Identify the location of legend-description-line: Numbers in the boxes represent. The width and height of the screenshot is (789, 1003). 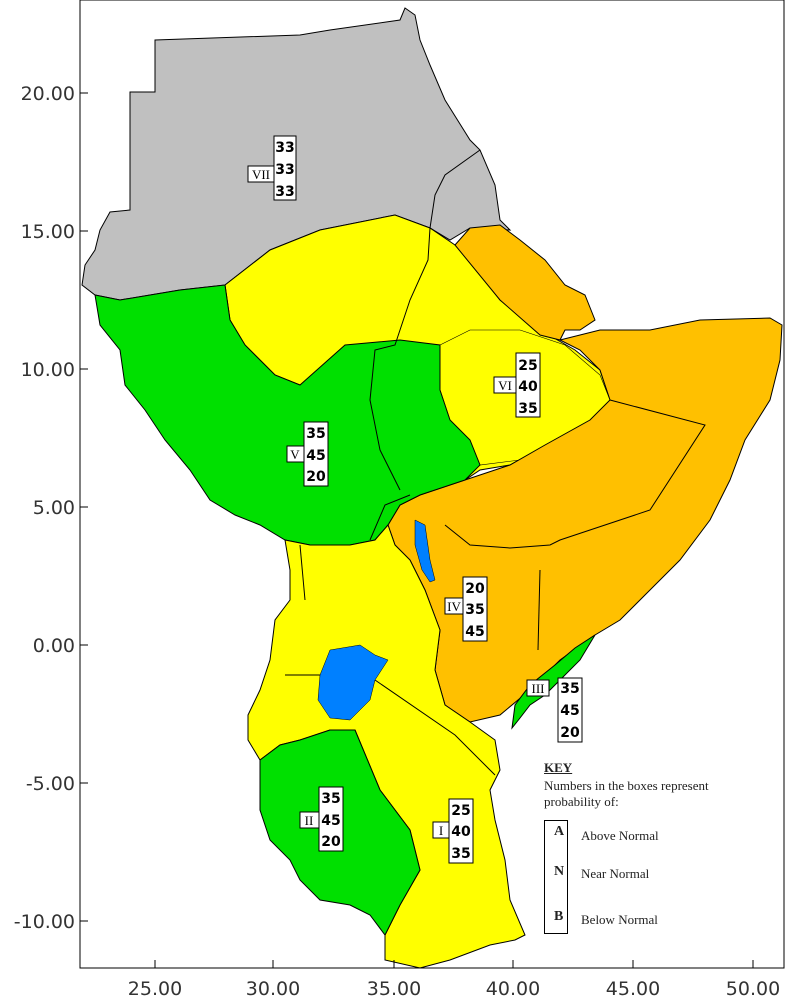
(626, 785).